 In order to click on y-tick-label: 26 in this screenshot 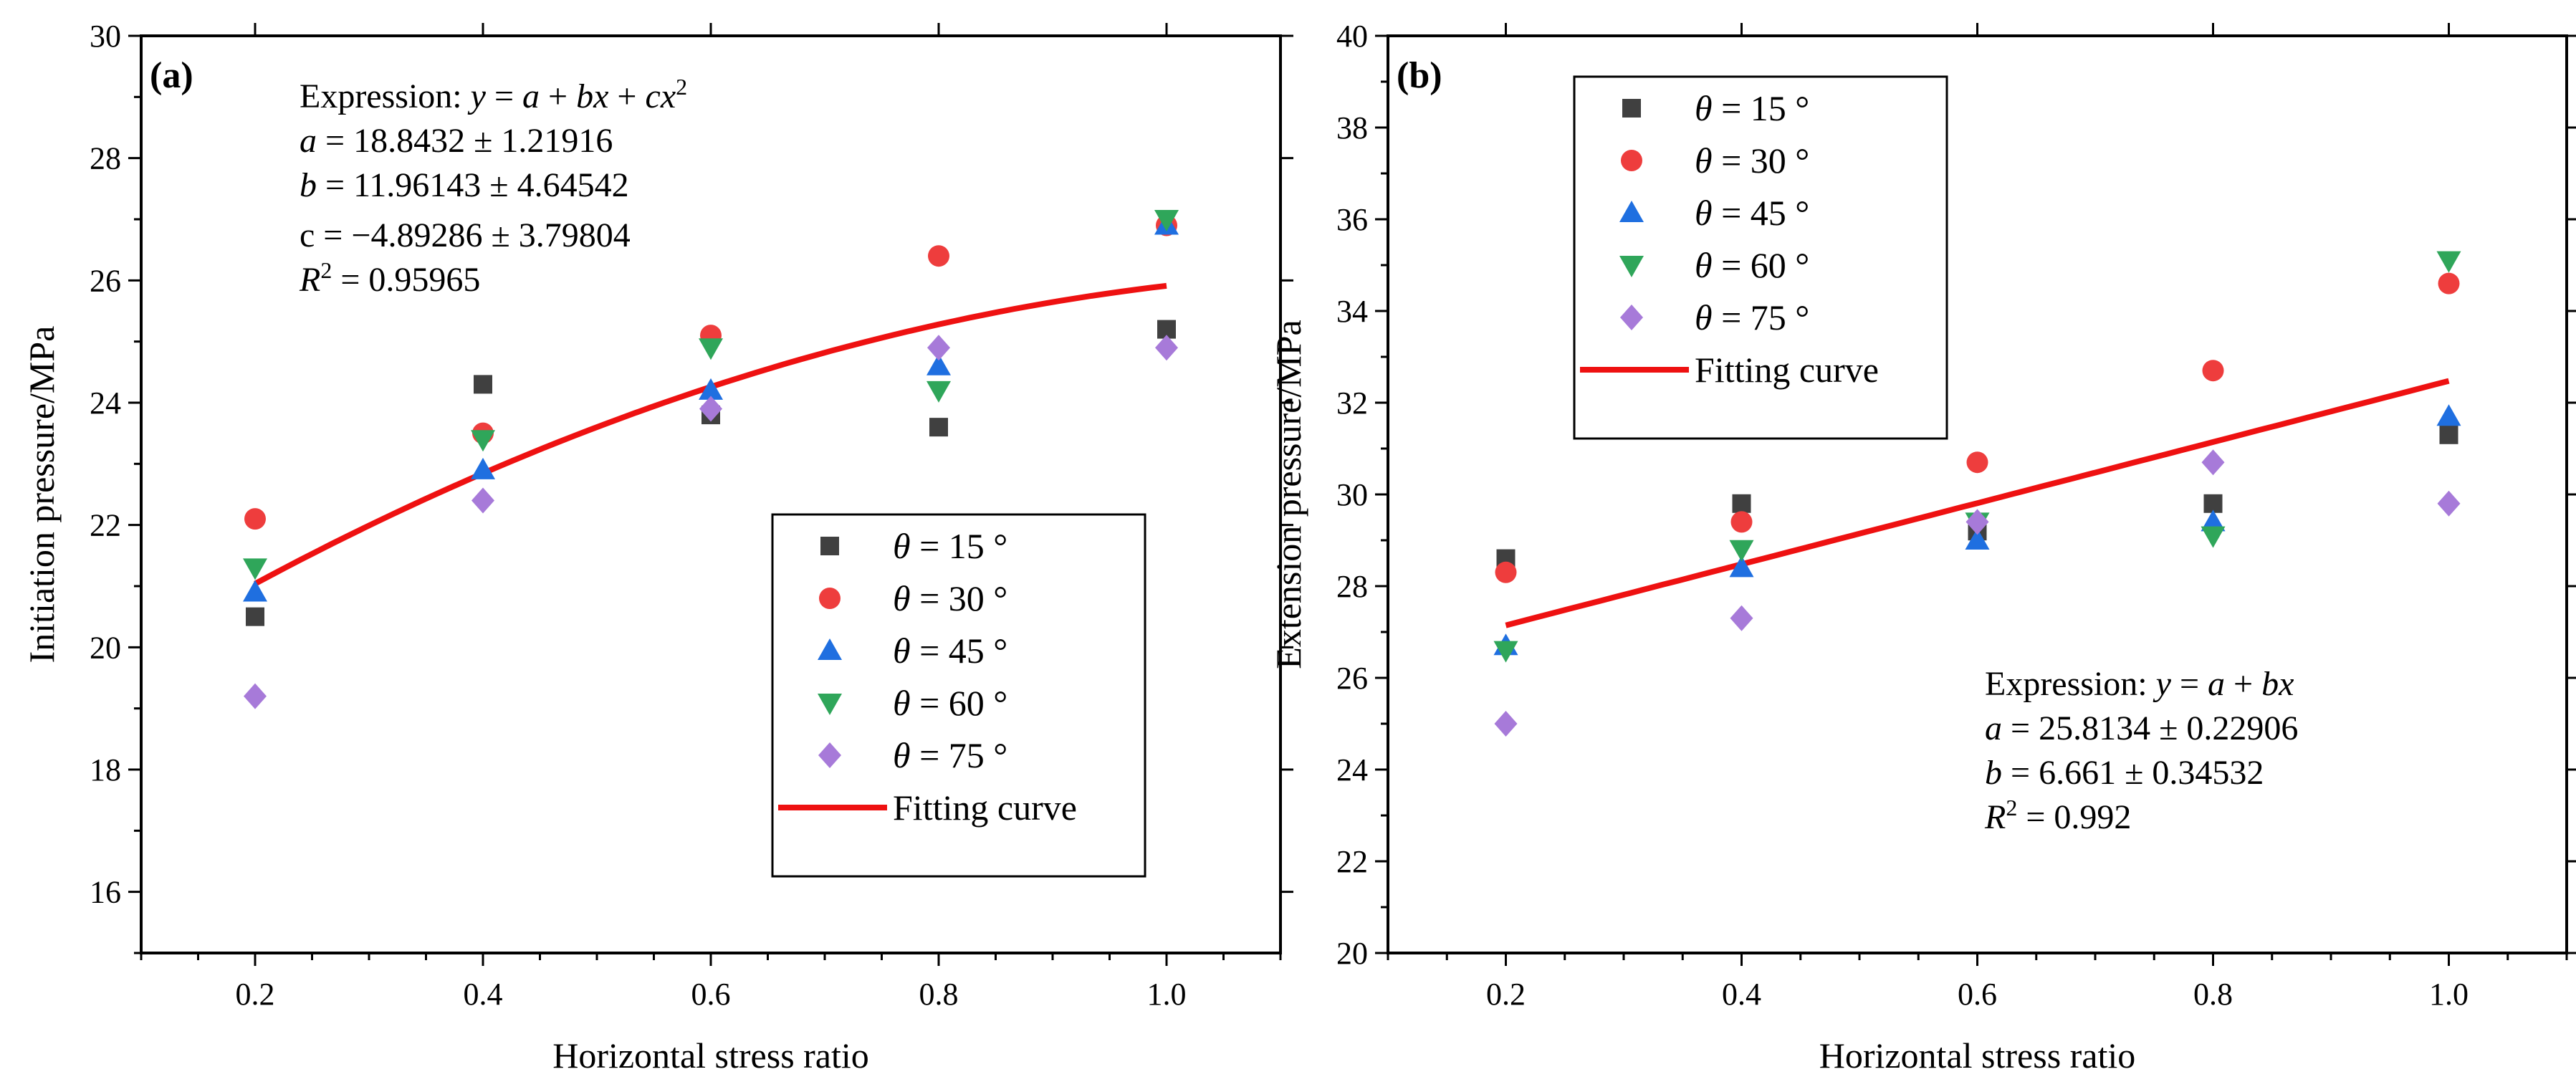, I will do `click(1352, 678)`.